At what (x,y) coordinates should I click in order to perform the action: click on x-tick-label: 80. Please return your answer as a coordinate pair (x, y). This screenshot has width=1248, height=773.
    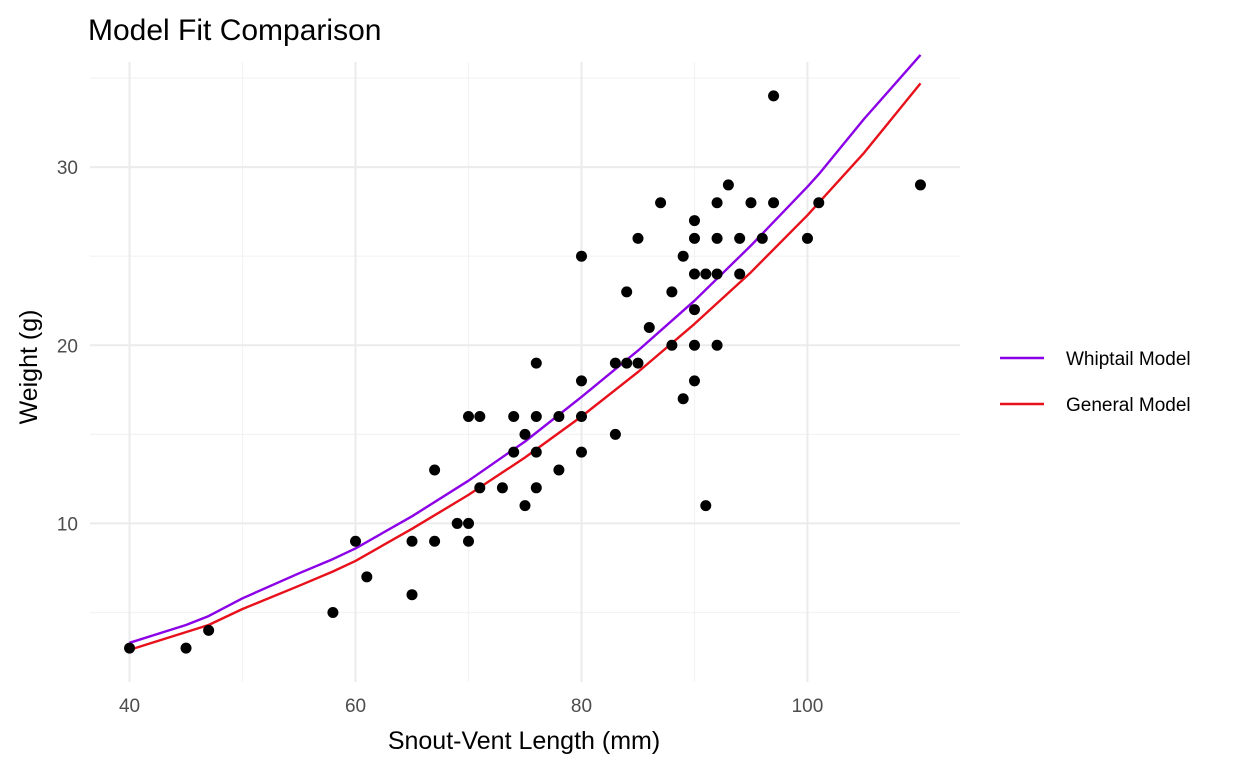
    Looking at the image, I should click on (581, 706).